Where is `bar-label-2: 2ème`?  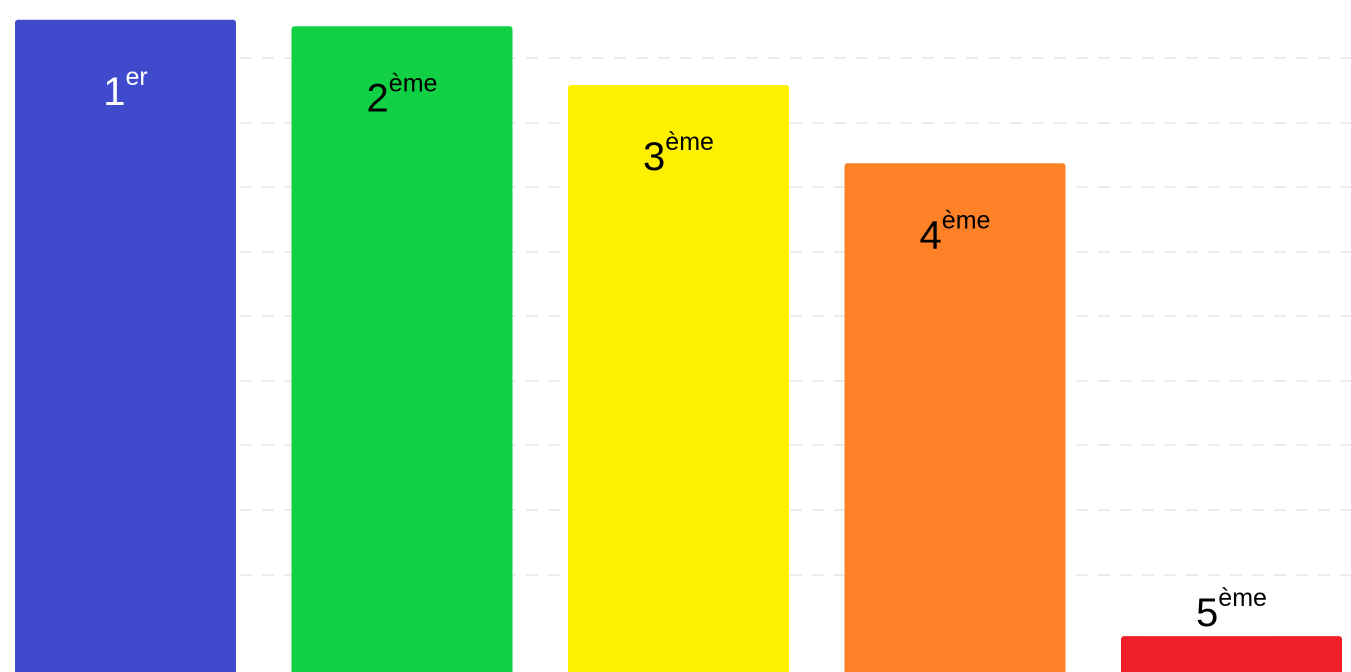 bar-label-2: 2ème is located at coordinates (402, 94).